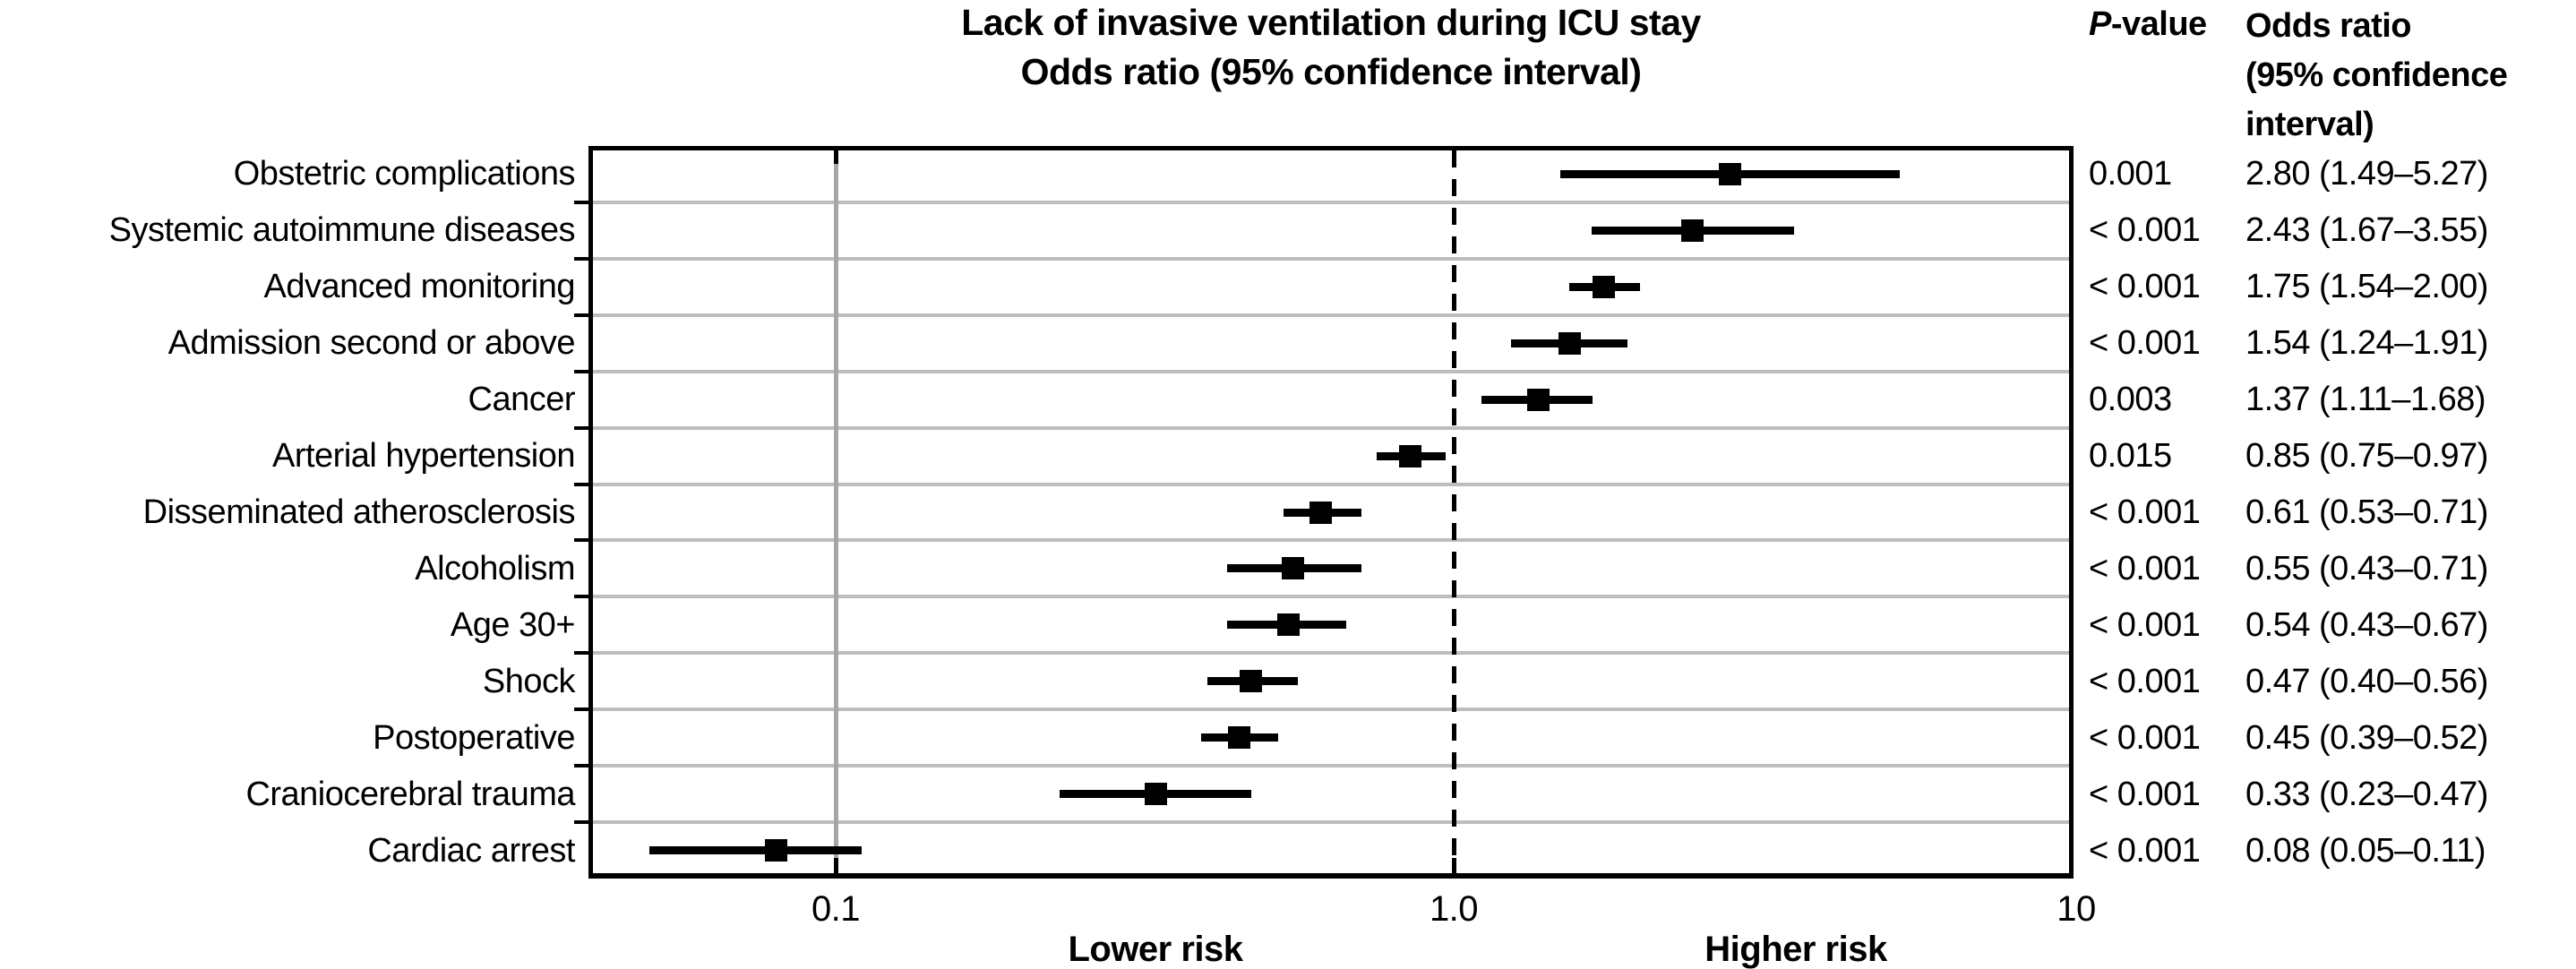 This screenshot has width=2576, height=969. What do you see at coordinates (2366, 231) in the screenshot?
I see `or-ci-value: 2.43 (1.67–3.55)` at bounding box center [2366, 231].